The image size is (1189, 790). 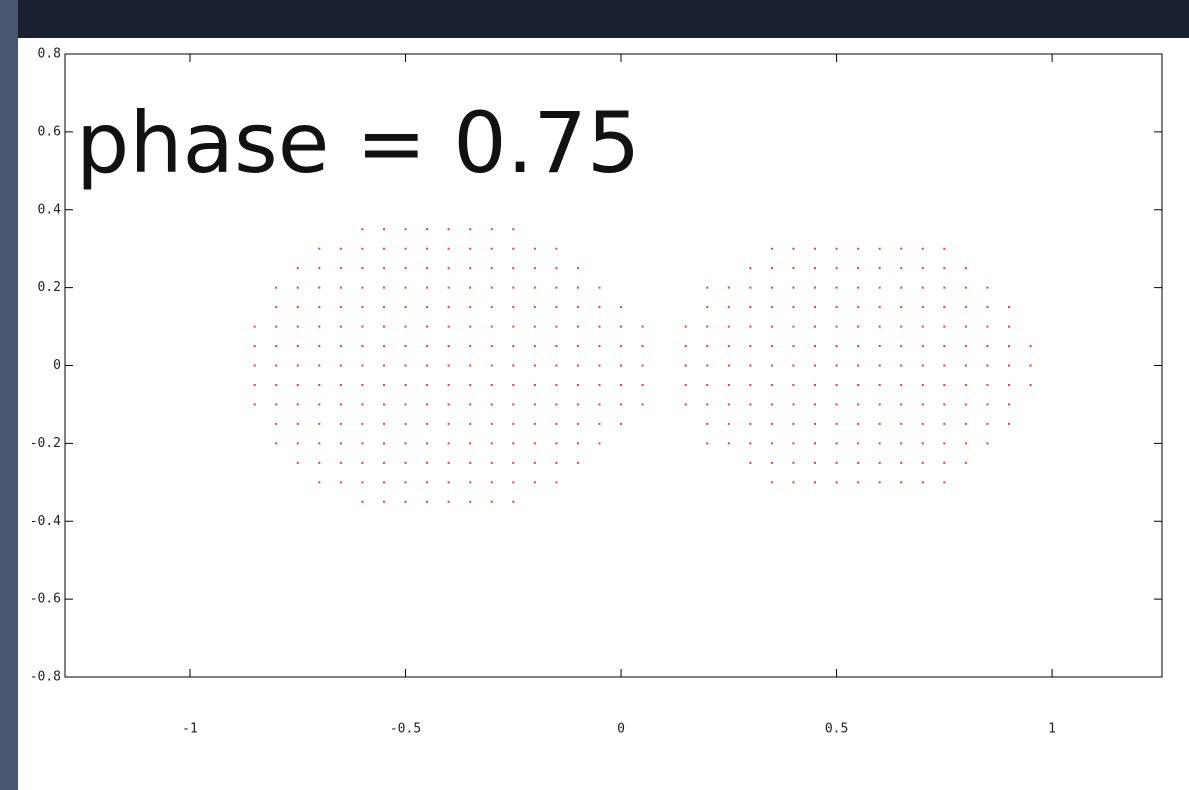 What do you see at coordinates (49, 287) in the screenshot?
I see `y-tick-label: 0.2` at bounding box center [49, 287].